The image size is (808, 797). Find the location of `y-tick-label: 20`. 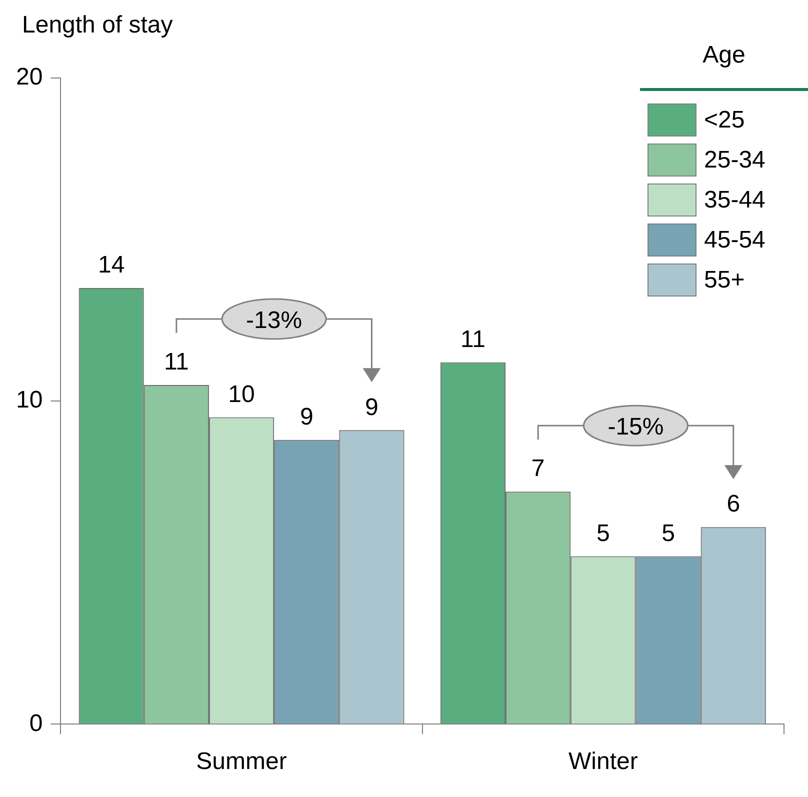

y-tick-label: 20 is located at coordinates (29, 77).